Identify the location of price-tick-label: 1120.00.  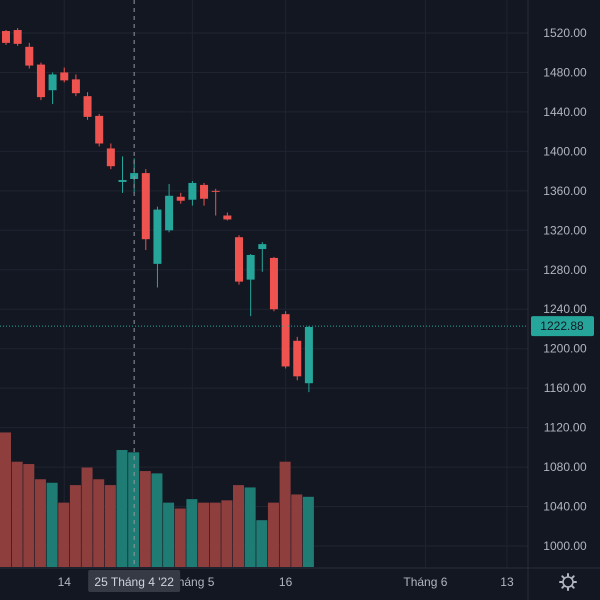
(565, 428).